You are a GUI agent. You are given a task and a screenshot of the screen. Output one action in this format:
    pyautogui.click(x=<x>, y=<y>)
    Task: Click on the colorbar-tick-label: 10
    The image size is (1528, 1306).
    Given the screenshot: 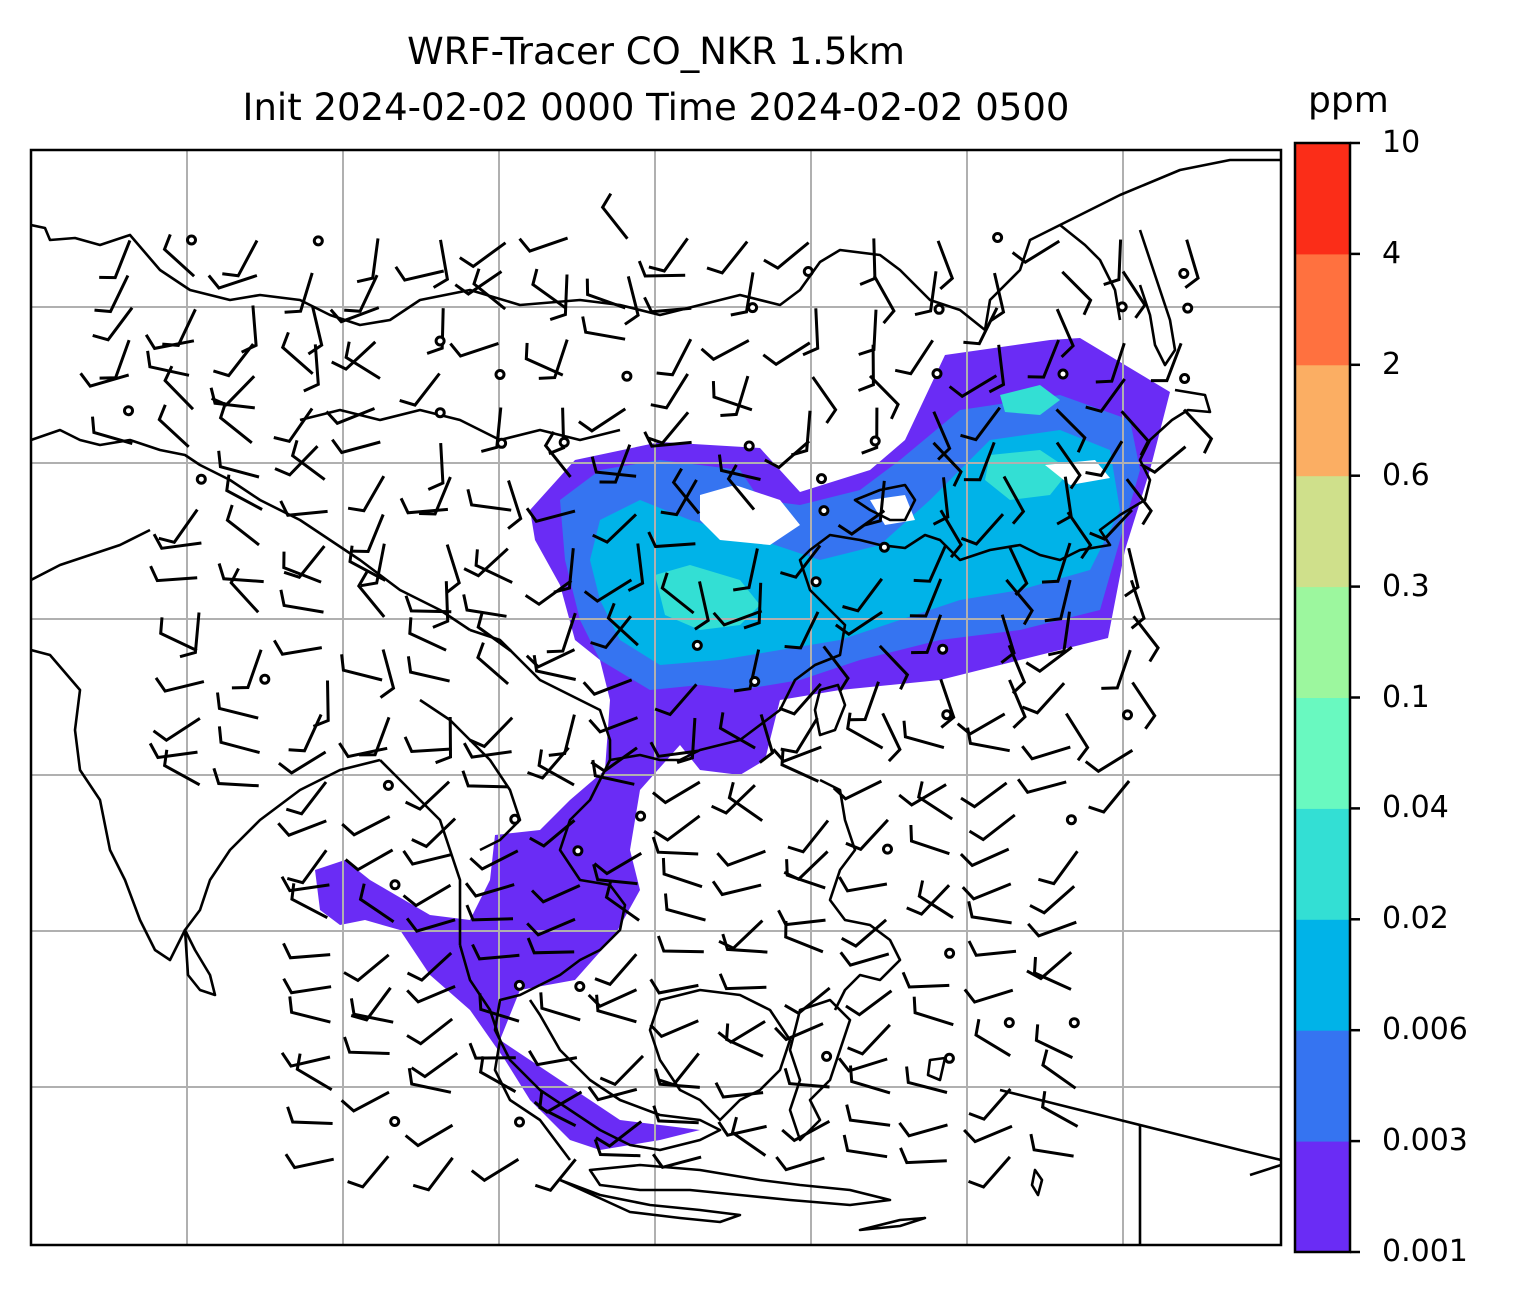 What is the action you would take?
    pyautogui.click(x=1401, y=142)
    